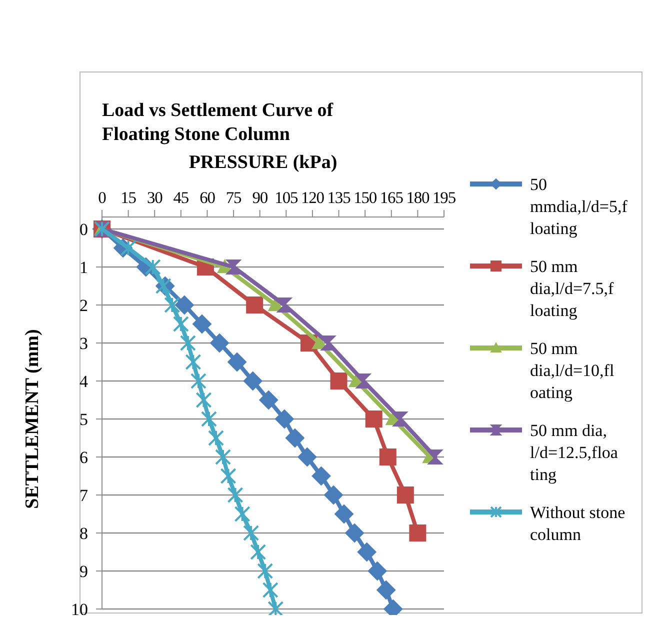 The width and height of the screenshot is (652, 623). I want to click on legend-label: 50 mm dia,l/d=10,floating, so click(572, 370).